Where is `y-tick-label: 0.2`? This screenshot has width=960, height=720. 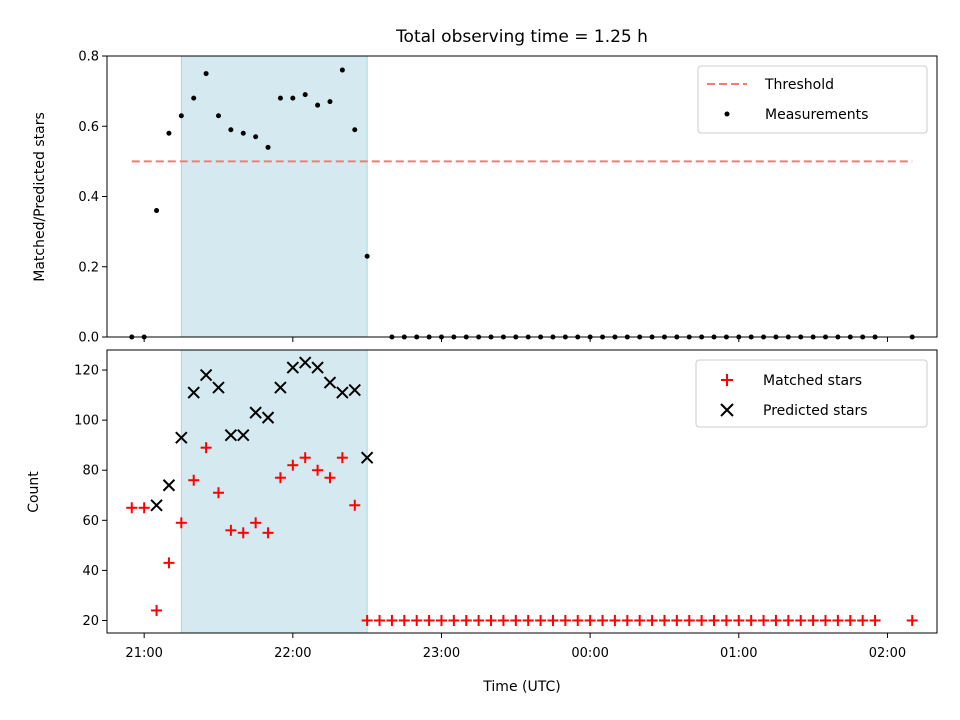
y-tick-label: 0.2 is located at coordinates (88, 267).